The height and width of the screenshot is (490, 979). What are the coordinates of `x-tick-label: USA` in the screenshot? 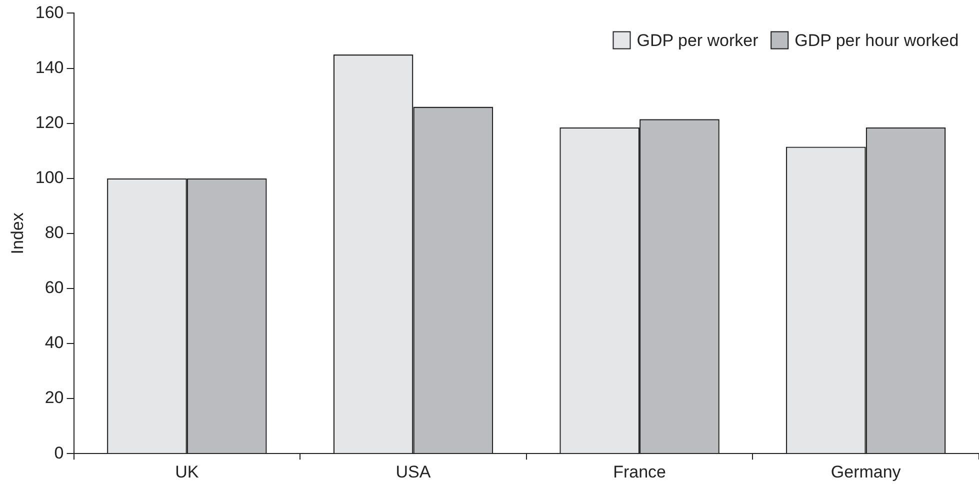 It's located at (414, 472).